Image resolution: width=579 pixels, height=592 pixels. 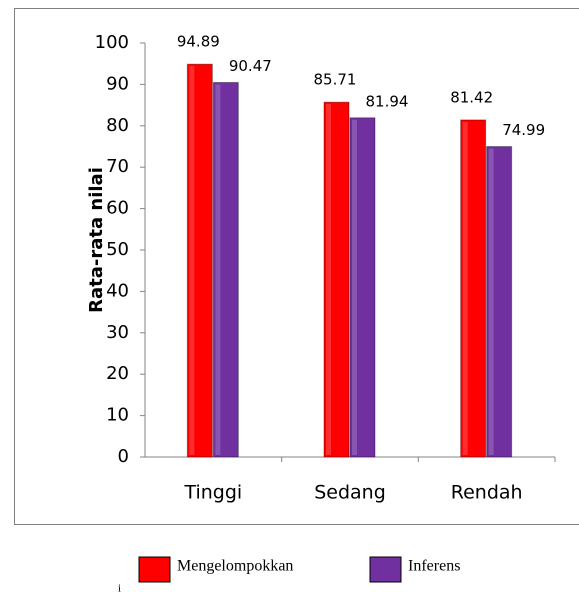 What do you see at coordinates (123, 456) in the screenshot?
I see `y-tick-label: 0` at bounding box center [123, 456].